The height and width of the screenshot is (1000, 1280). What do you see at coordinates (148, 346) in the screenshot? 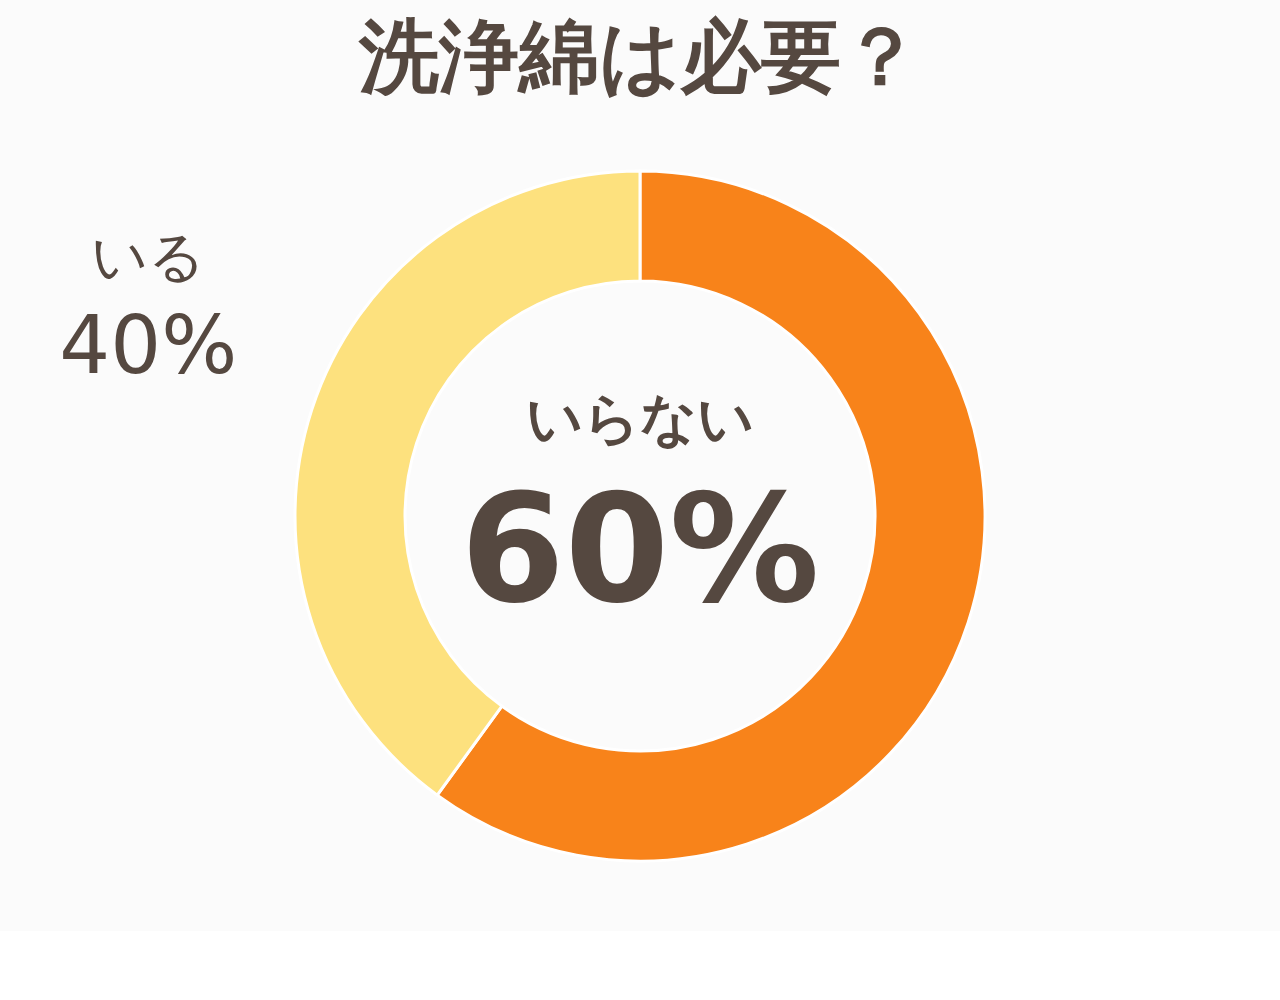
I see `data-label: 40%` at bounding box center [148, 346].